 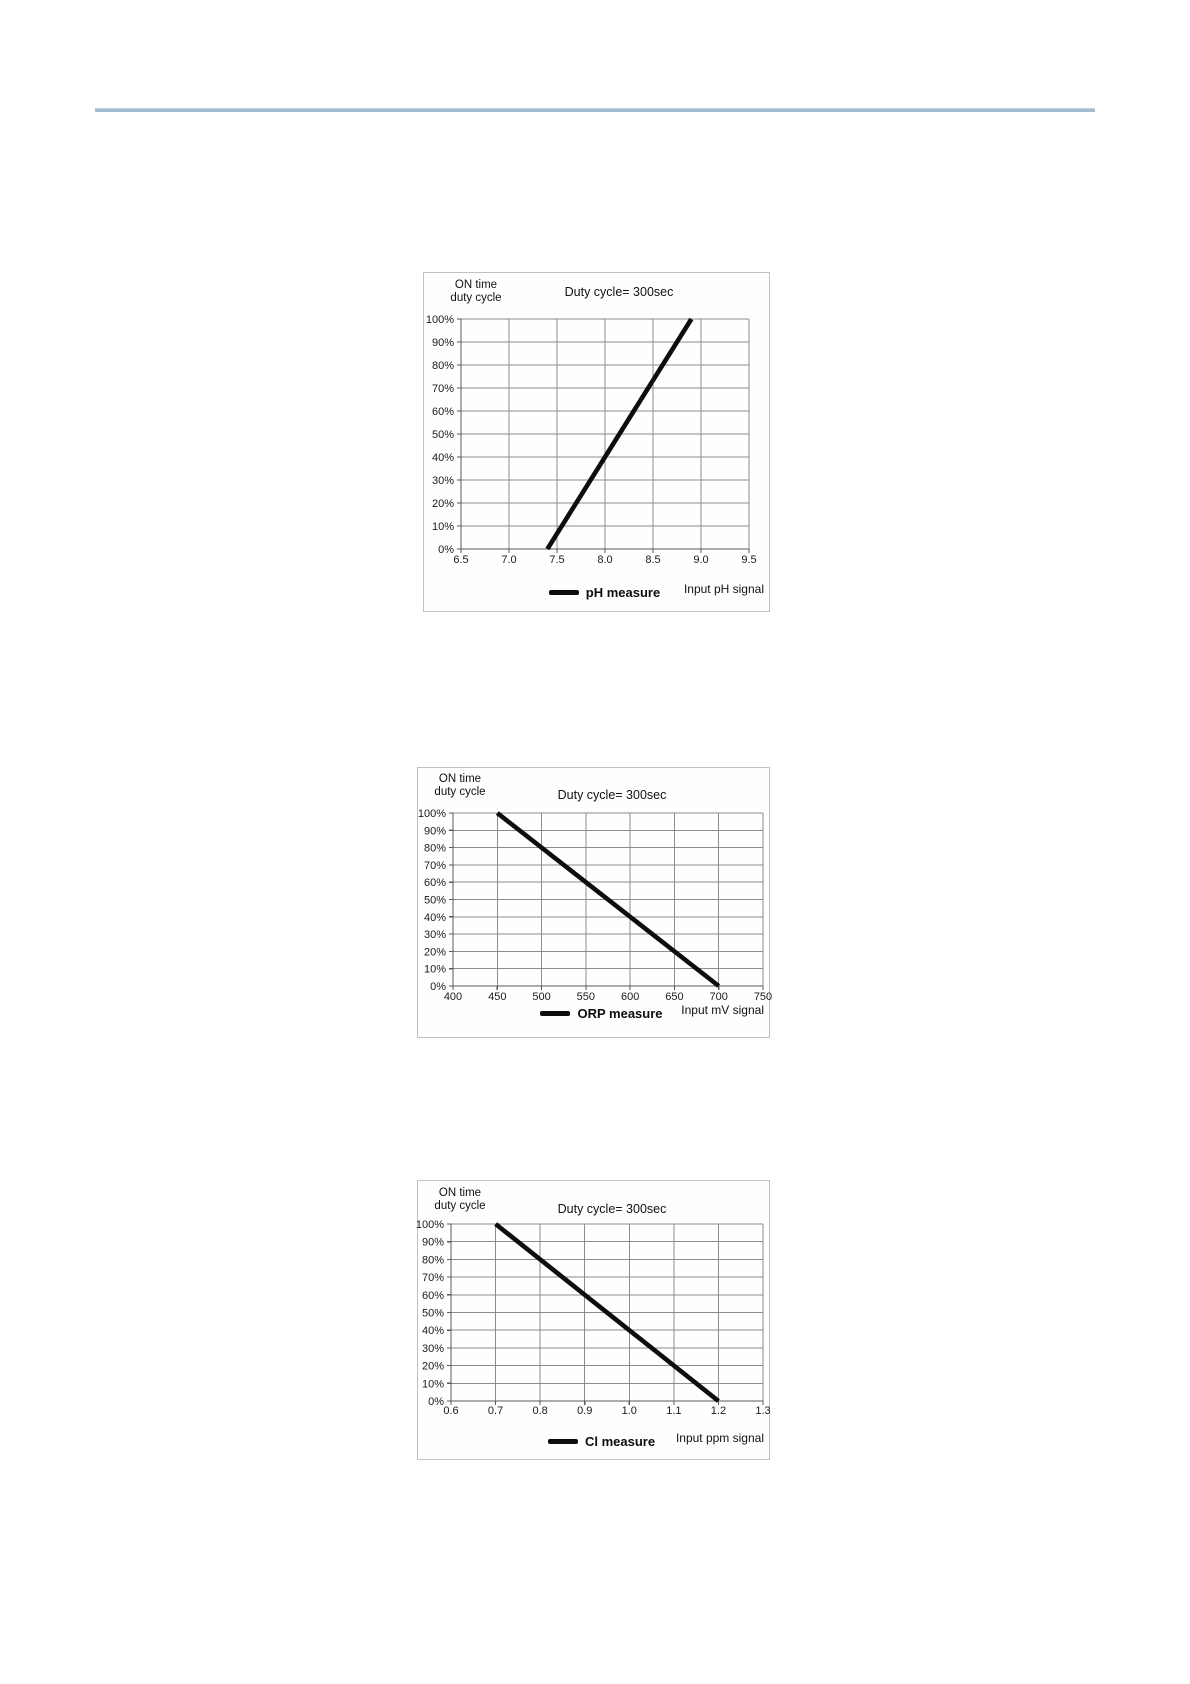 What do you see at coordinates (584, 1411) in the screenshot?
I see `svg-text: 0.9` at bounding box center [584, 1411].